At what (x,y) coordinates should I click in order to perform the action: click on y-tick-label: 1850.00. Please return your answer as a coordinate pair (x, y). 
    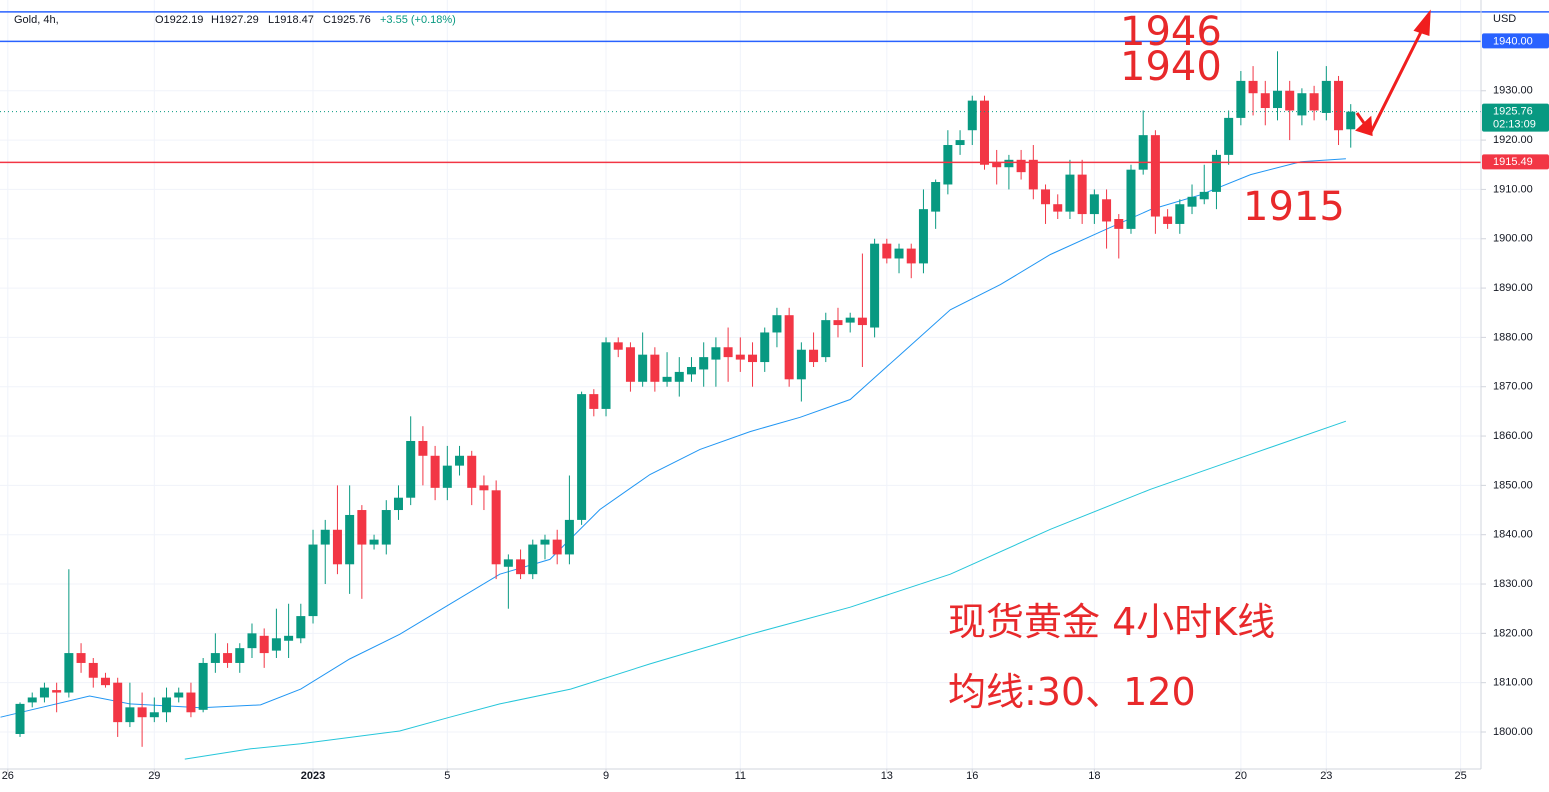
    Looking at the image, I should click on (1513, 485).